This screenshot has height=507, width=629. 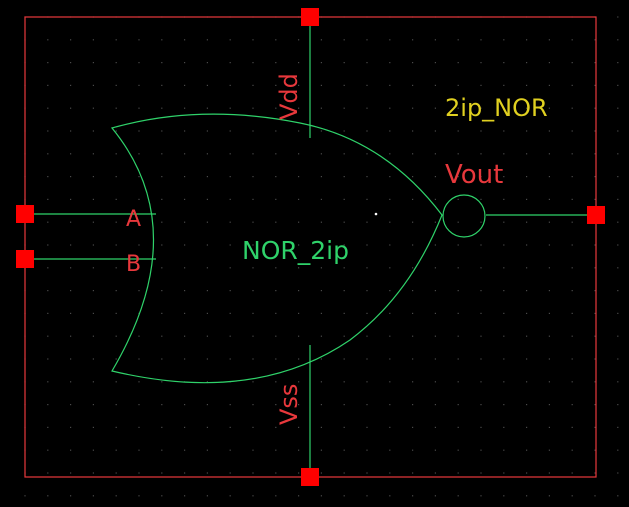 I want to click on pin-vdd, so click(x=310, y=17).